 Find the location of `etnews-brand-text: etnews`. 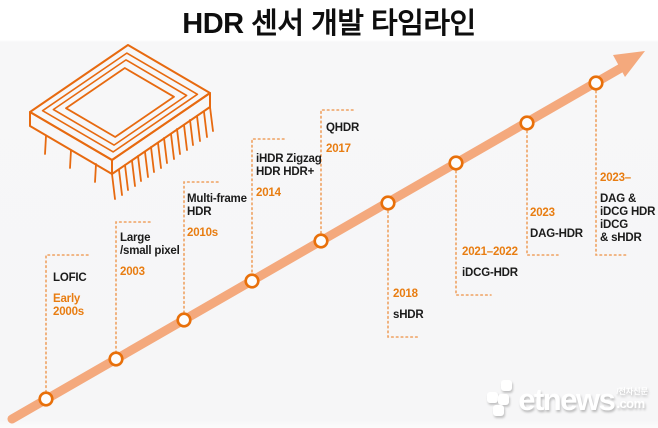

etnews-brand-text: etnews is located at coordinates (567, 399).